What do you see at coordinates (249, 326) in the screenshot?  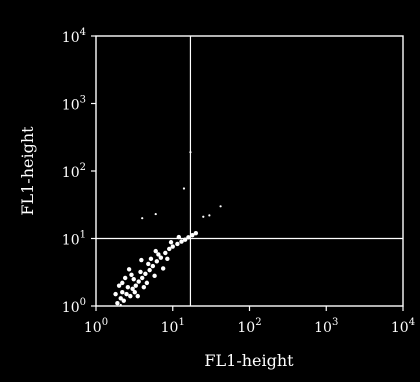 I see `x-tick-label: 10²` at bounding box center [249, 326].